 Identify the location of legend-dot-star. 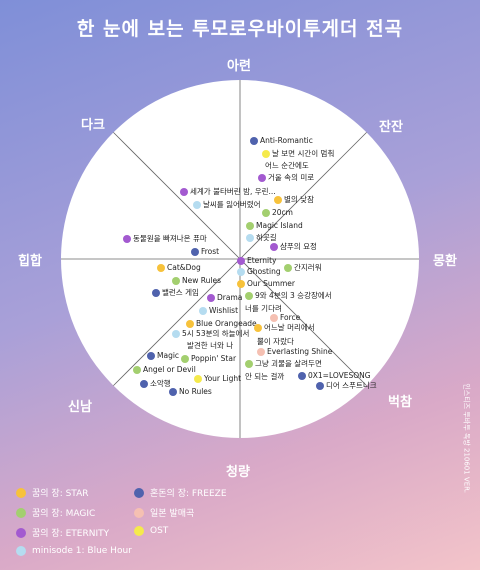
(21, 492).